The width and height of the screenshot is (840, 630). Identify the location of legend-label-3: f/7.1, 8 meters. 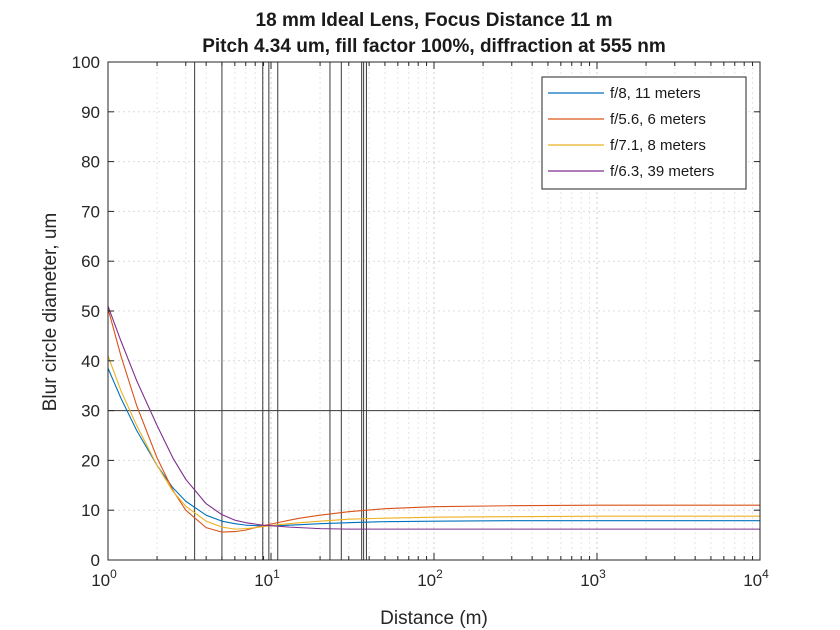
(658, 145).